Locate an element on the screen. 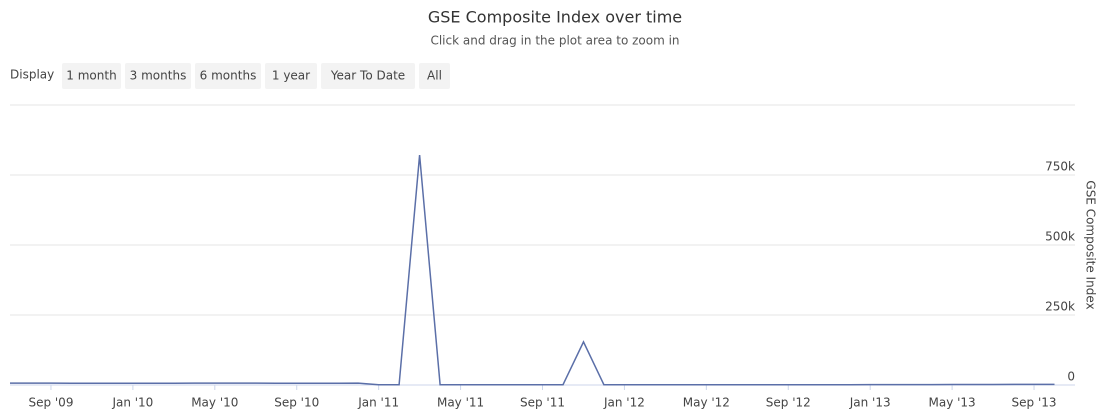 The image size is (1101, 412). x-tick-label: May '10 is located at coordinates (214, 403).